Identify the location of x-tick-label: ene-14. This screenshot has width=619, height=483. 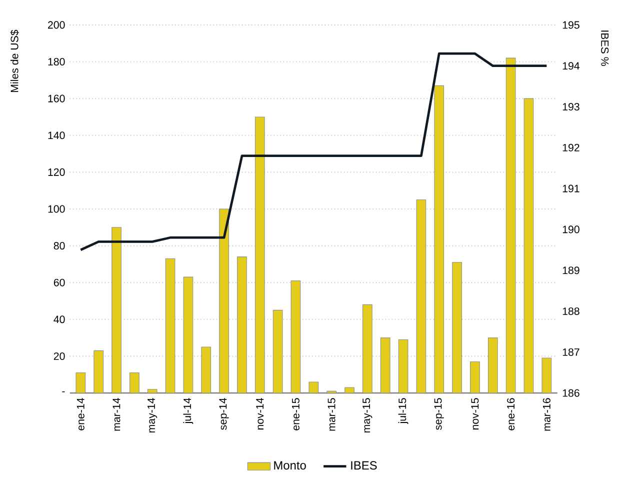
(80, 414).